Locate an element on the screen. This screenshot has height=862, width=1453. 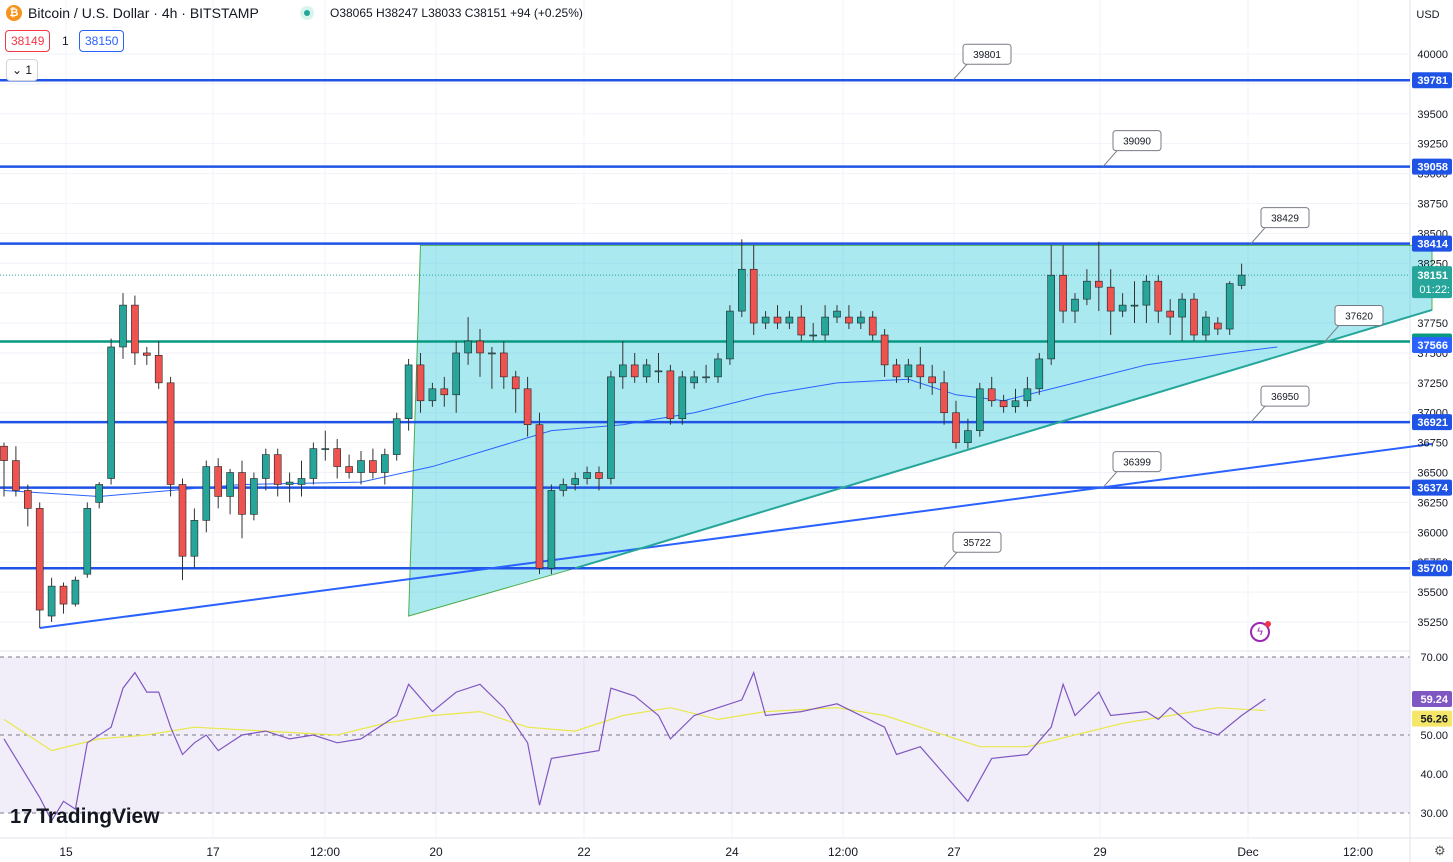
time-tick-label: 12:00 is located at coordinates (1358, 852).